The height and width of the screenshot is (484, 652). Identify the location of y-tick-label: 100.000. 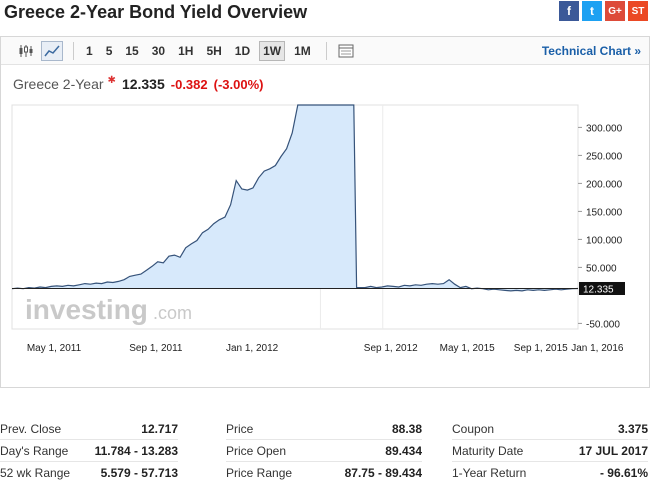
(604, 240).